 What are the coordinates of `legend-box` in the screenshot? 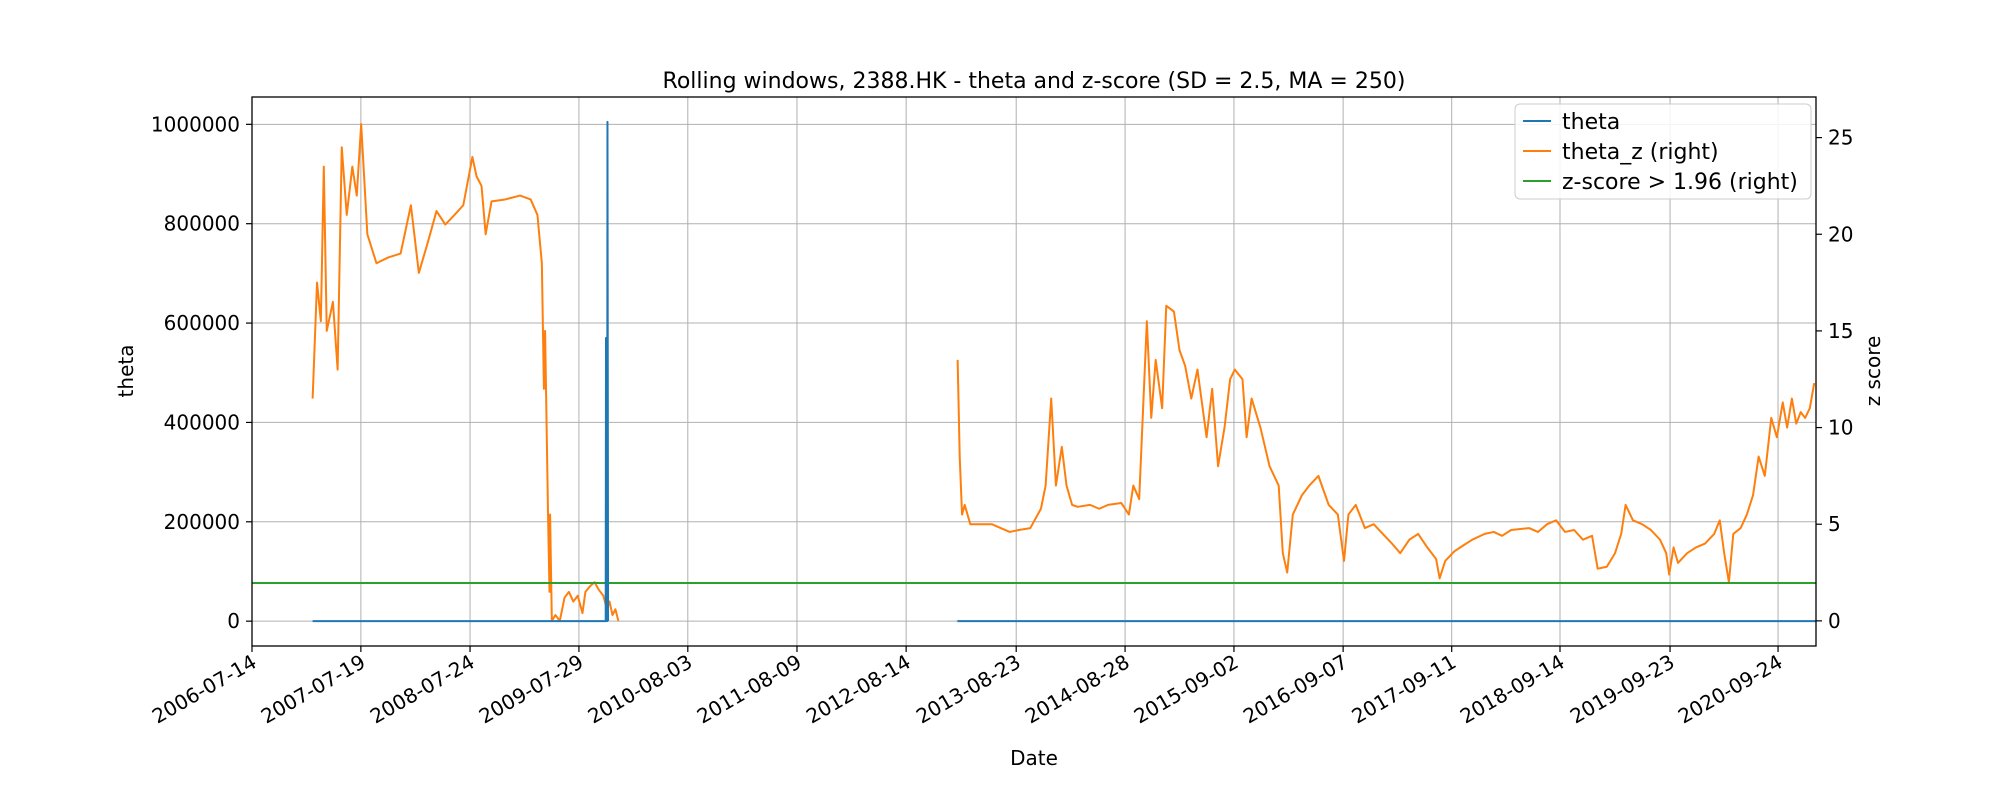 It's located at (1663, 151).